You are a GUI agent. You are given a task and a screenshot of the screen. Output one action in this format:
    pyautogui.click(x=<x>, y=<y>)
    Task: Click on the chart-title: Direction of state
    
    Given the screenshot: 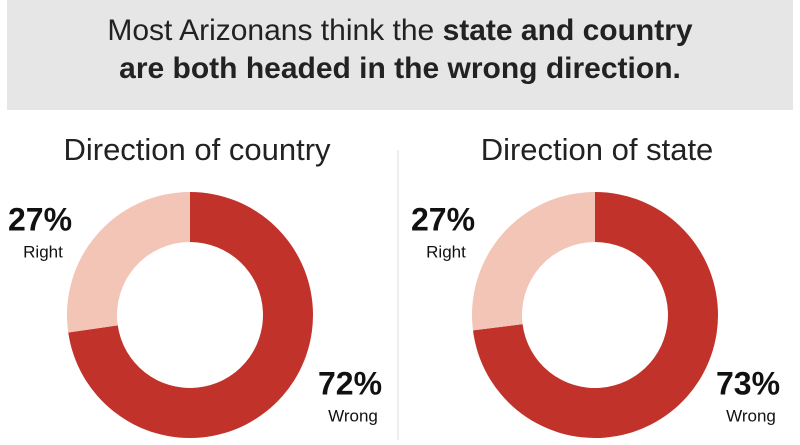 What is the action you would take?
    pyautogui.click(x=597, y=149)
    